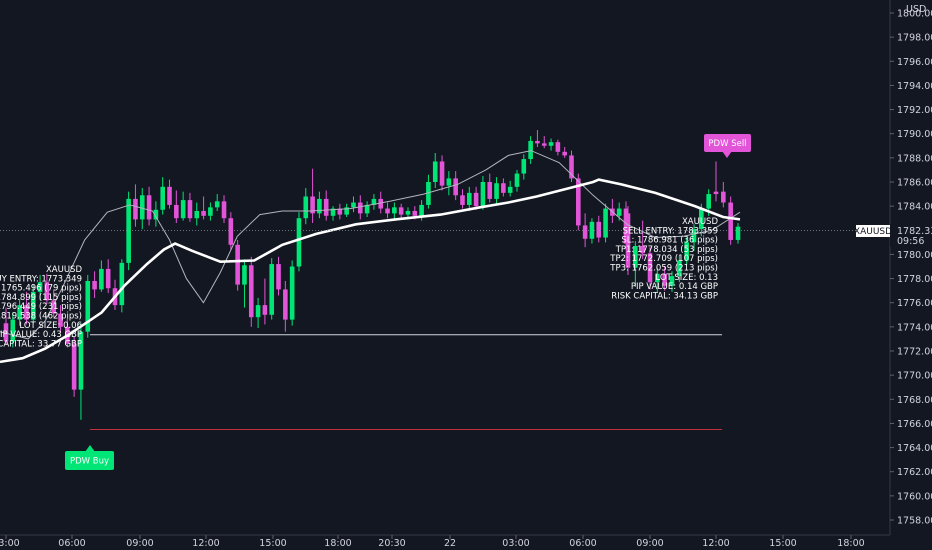 The width and height of the screenshot is (932, 550). Describe the element at coordinates (450, 543) in the screenshot. I see `time-tick-label: 22` at that location.